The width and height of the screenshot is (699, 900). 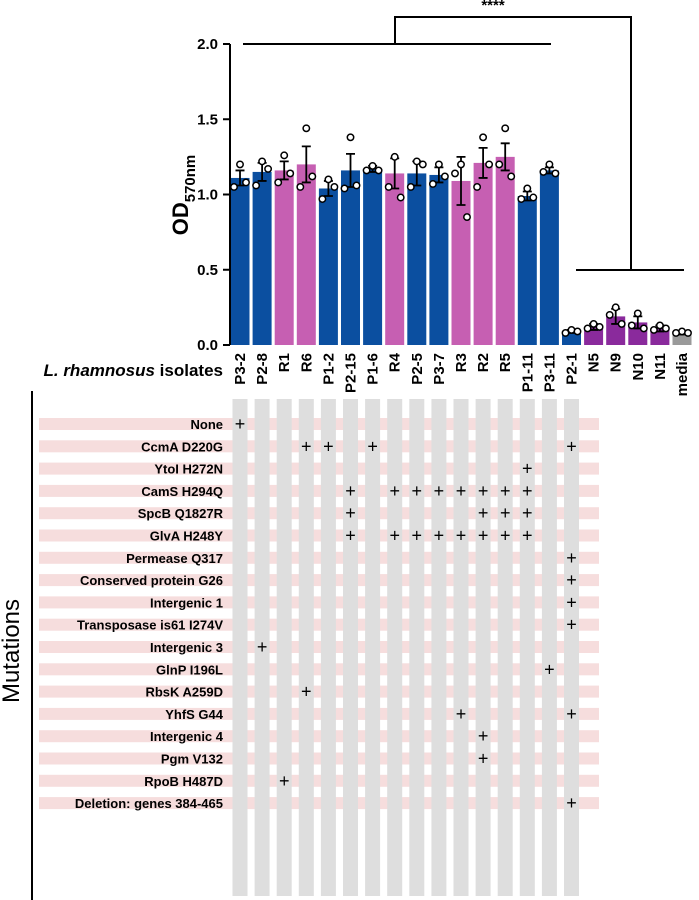 I want to click on mutation-label: Conserved protein G26, so click(x=151, y=580).